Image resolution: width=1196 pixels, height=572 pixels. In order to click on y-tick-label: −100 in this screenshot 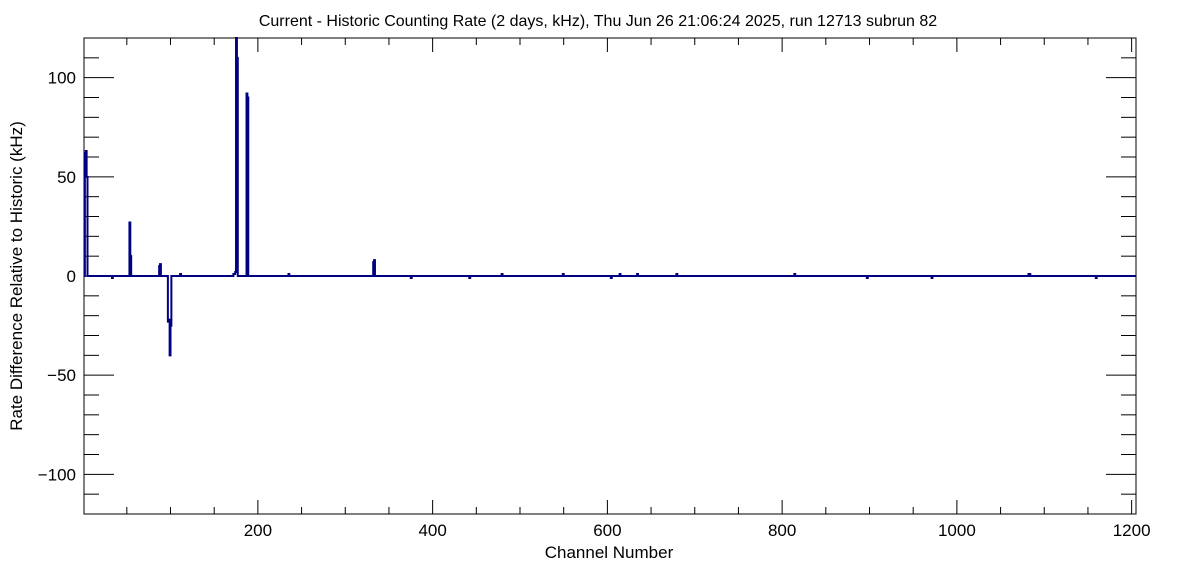, I will do `click(57, 474)`.